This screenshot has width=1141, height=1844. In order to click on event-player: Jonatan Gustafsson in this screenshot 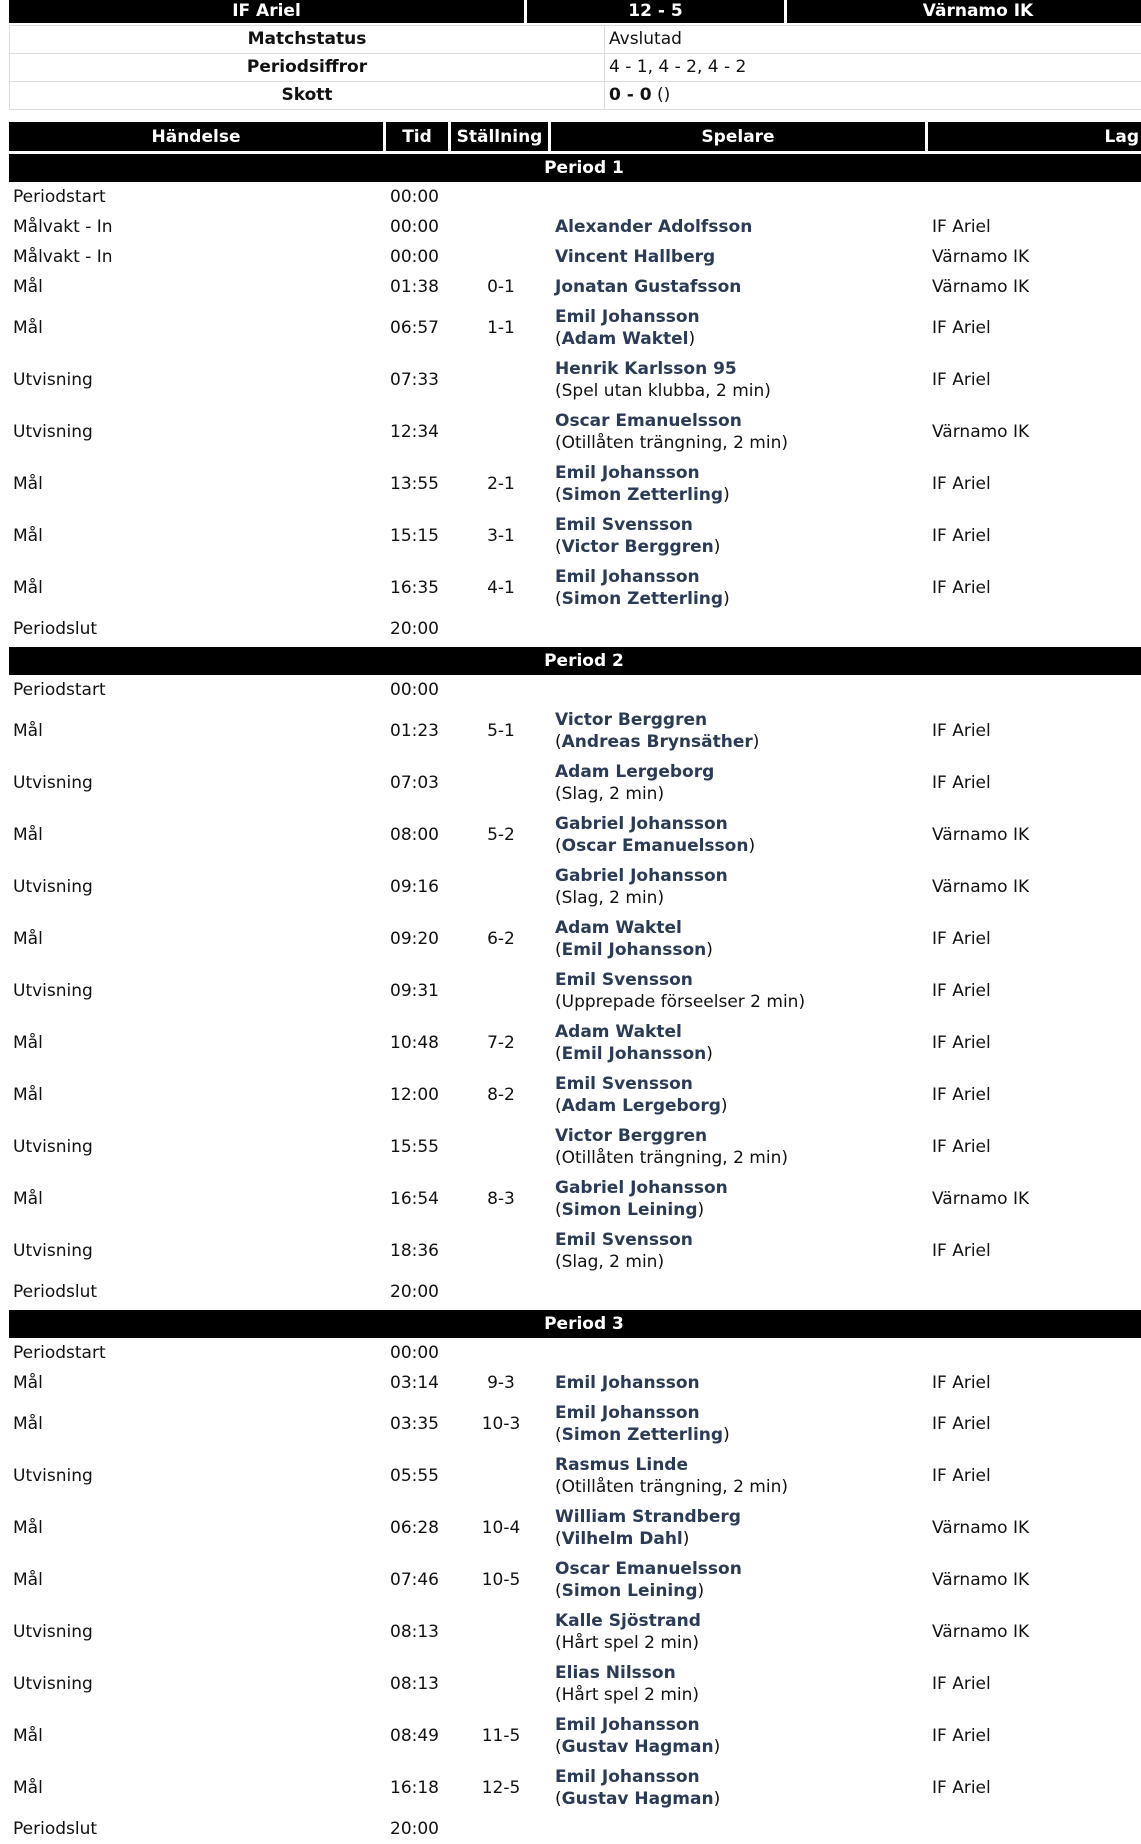, I will do `click(739, 287)`.